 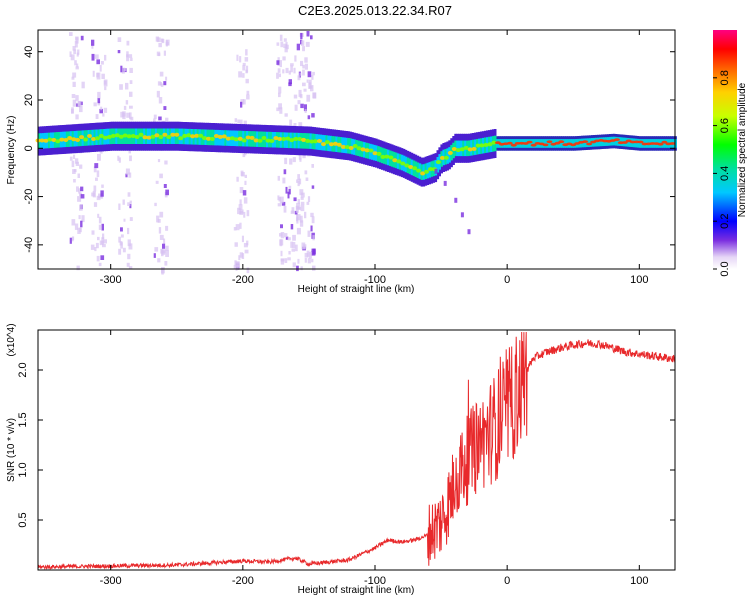 I want to click on snr-multiplier: (x10^4), so click(x=11, y=339).